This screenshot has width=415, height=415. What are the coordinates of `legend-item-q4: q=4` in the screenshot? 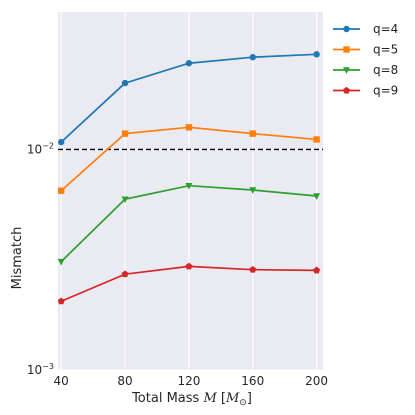 It's located at (365, 29).